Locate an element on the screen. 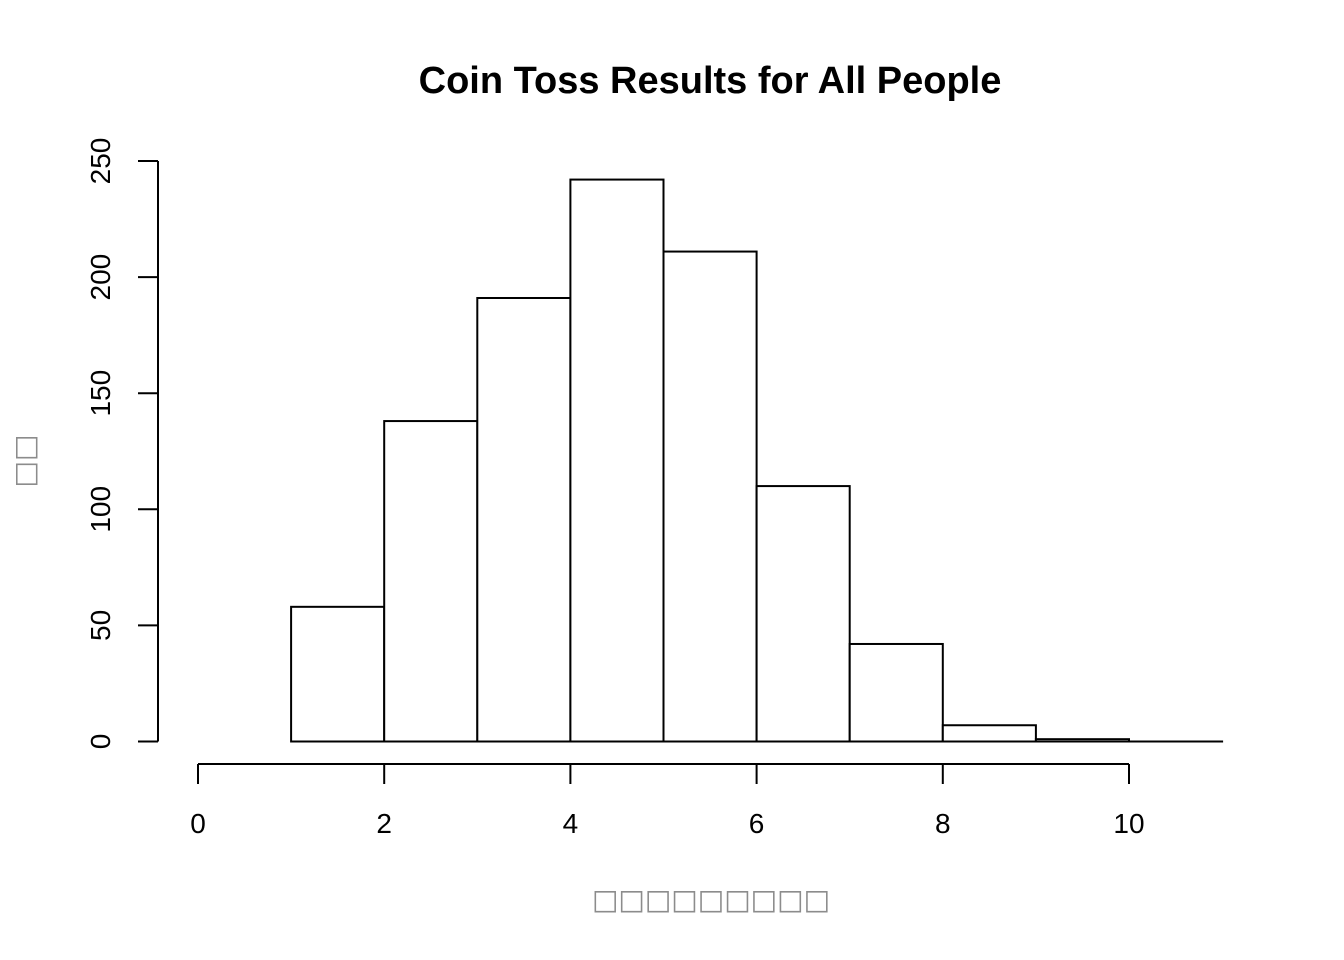 This screenshot has height=960, width=1344. y-tick-label: 250 is located at coordinates (100, 161).